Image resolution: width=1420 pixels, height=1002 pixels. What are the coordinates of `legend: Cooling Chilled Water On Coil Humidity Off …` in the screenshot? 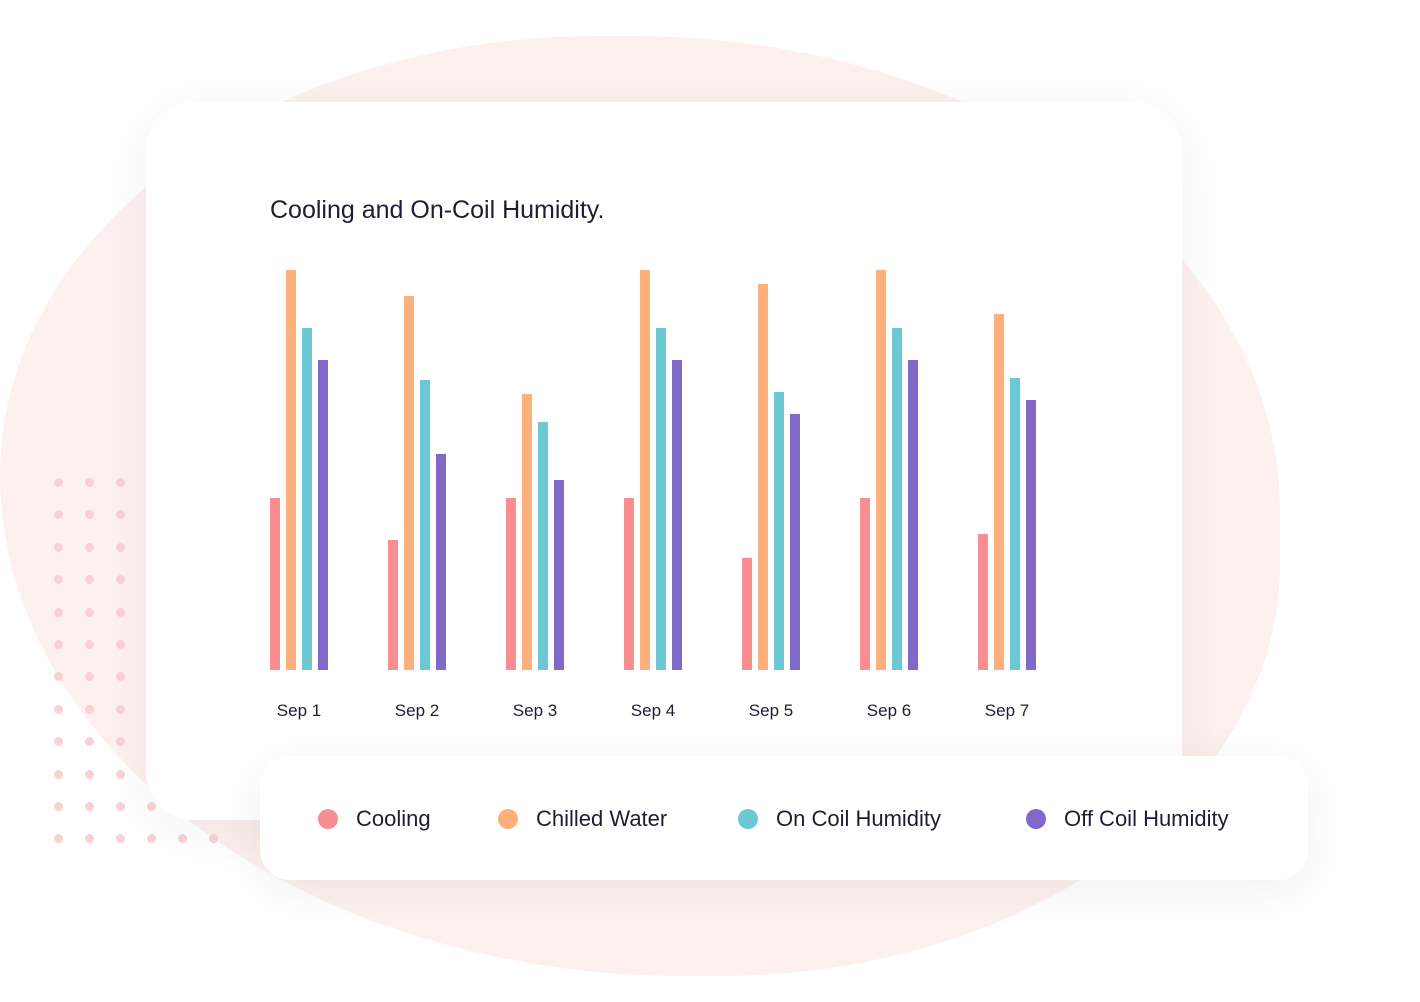 It's located at (784, 818).